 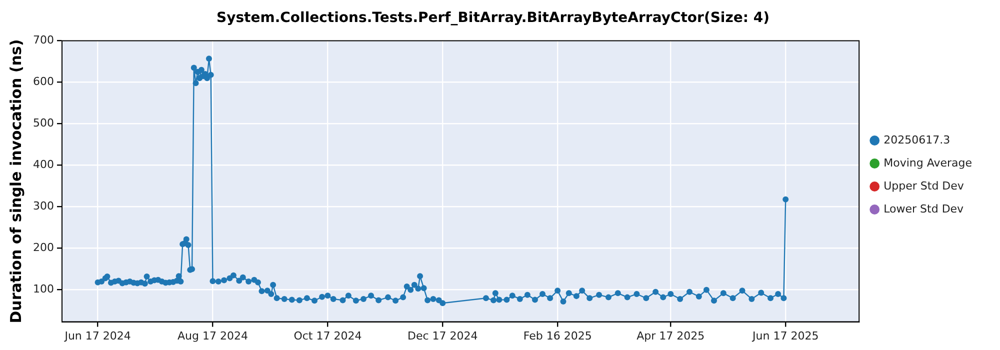 I want to click on legend-label: Moving Average, so click(x=928, y=163).